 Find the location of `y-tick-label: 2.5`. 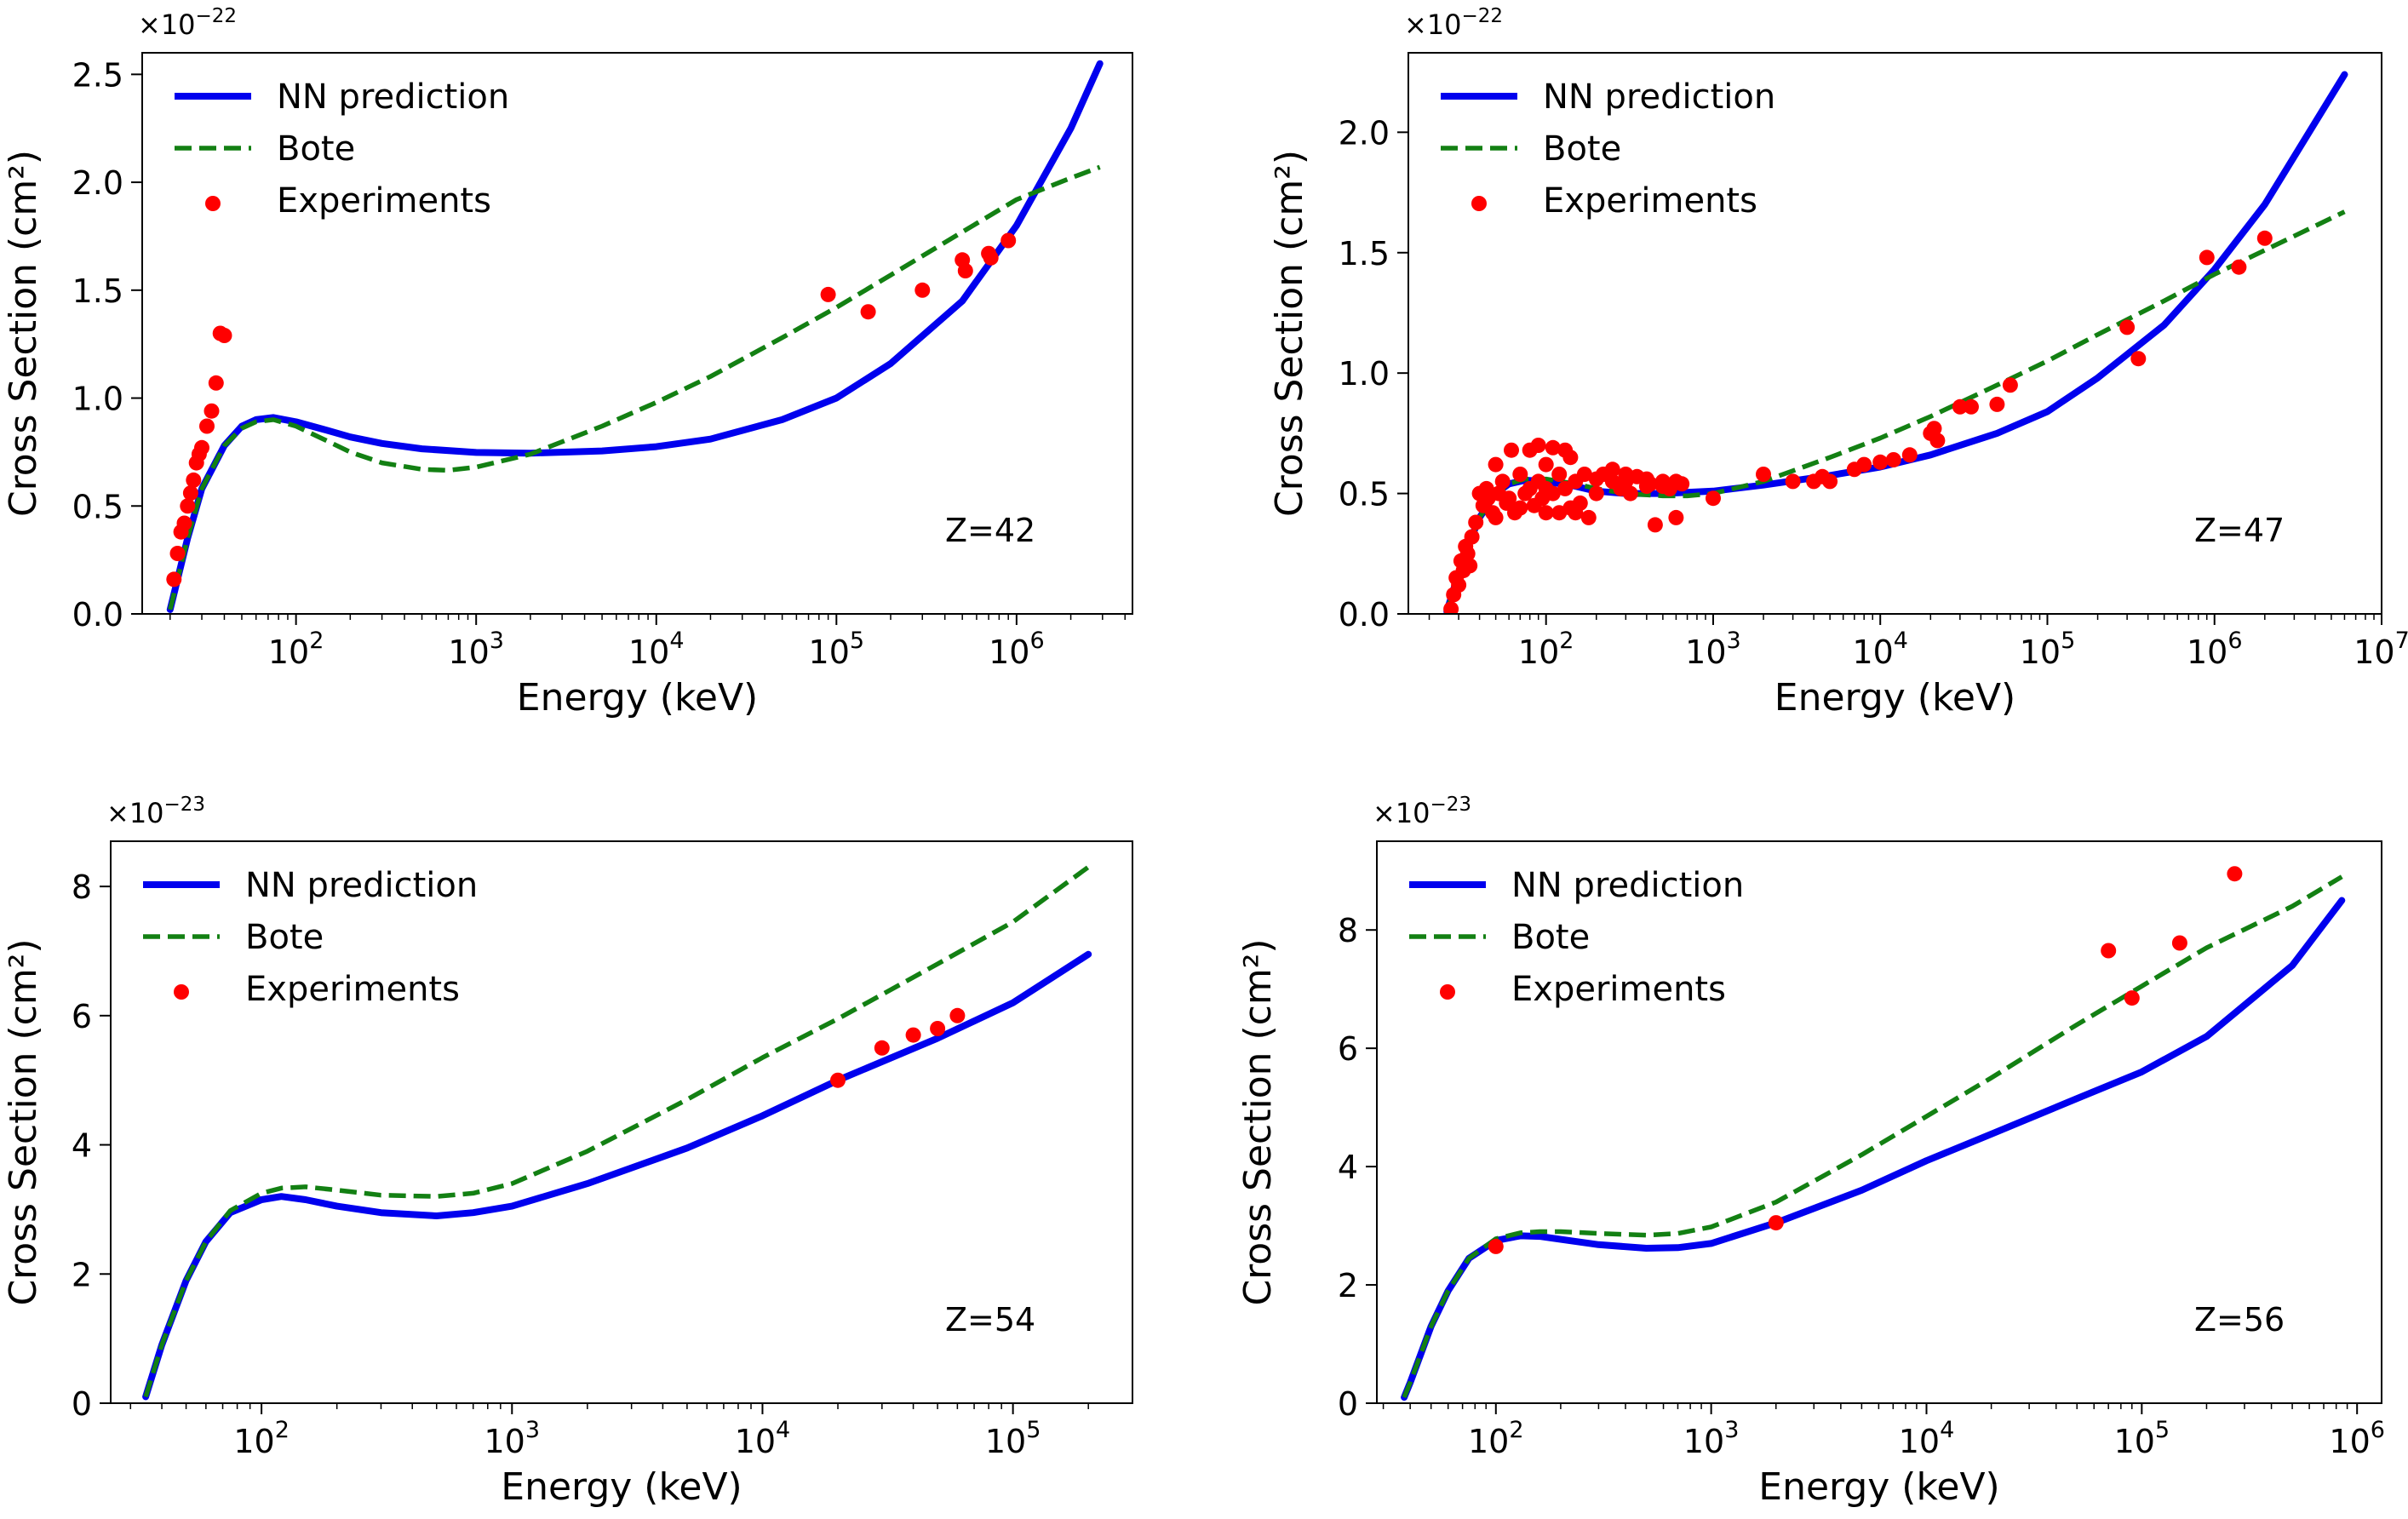

y-tick-label: 2.5 is located at coordinates (98, 75).